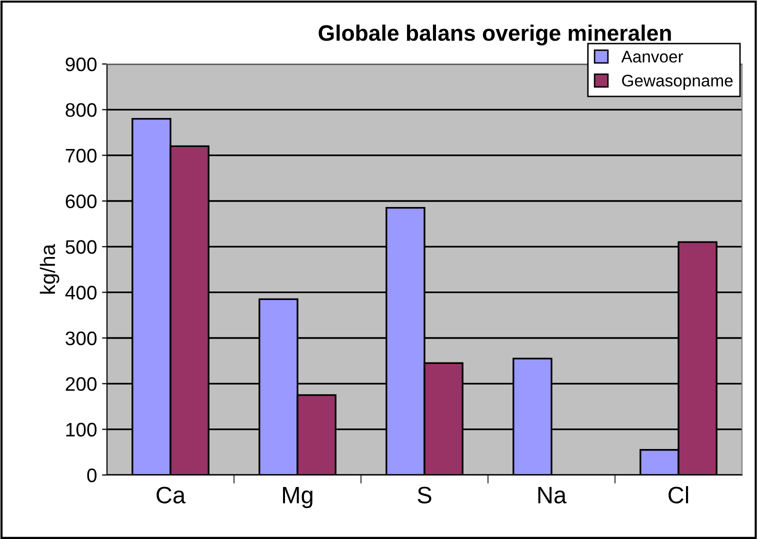 The width and height of the screenshot is (758, 539). I want to click on y-tick-label: 100, so click(81, 429).